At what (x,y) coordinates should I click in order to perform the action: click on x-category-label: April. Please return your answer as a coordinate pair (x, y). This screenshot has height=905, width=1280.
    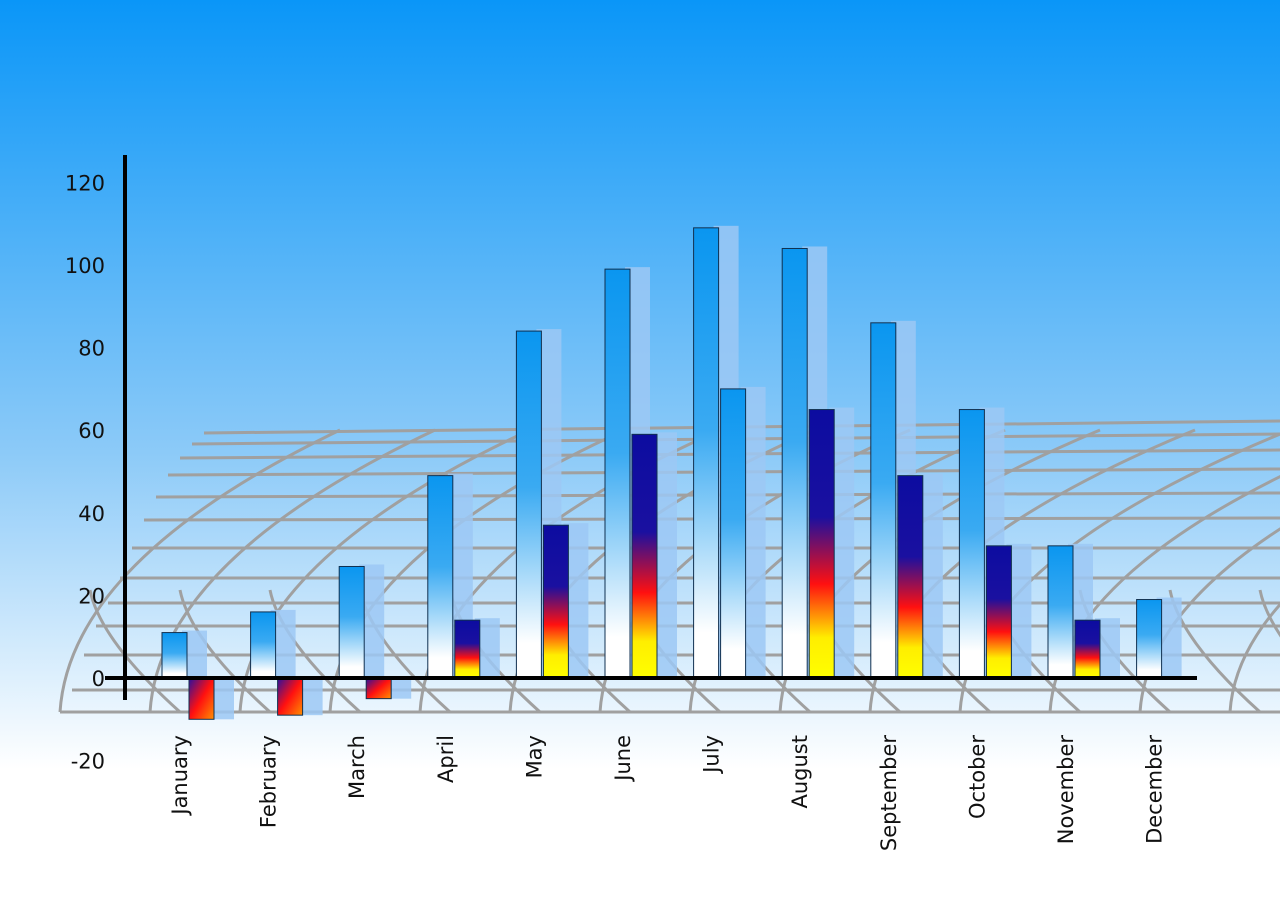
    Looking at the image, I should click on (446, 759).